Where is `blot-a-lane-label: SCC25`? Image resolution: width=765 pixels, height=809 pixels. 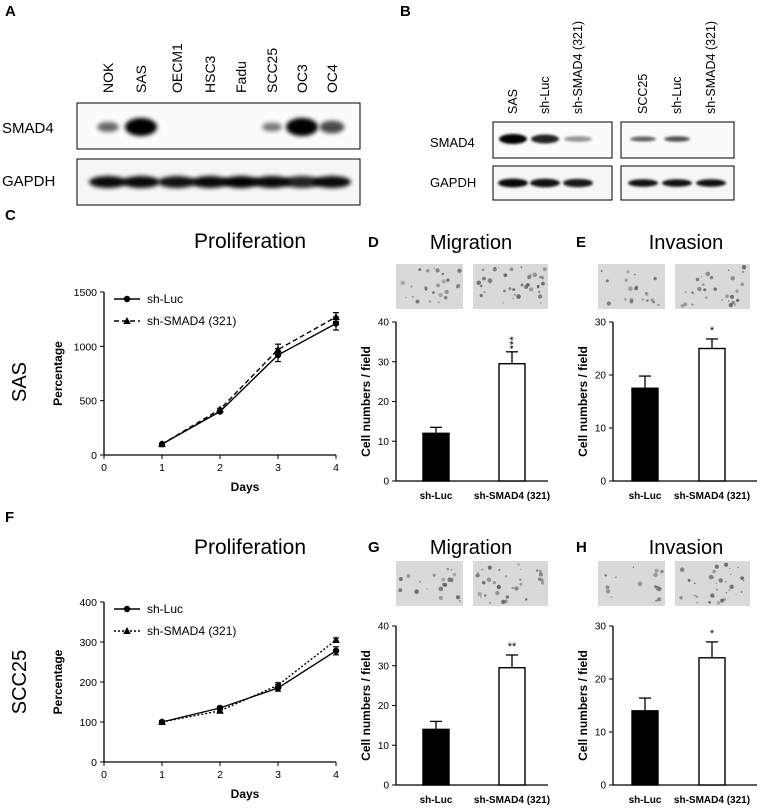
blot-a-lane-label: SCC25 is located at coordinates (272, 70).